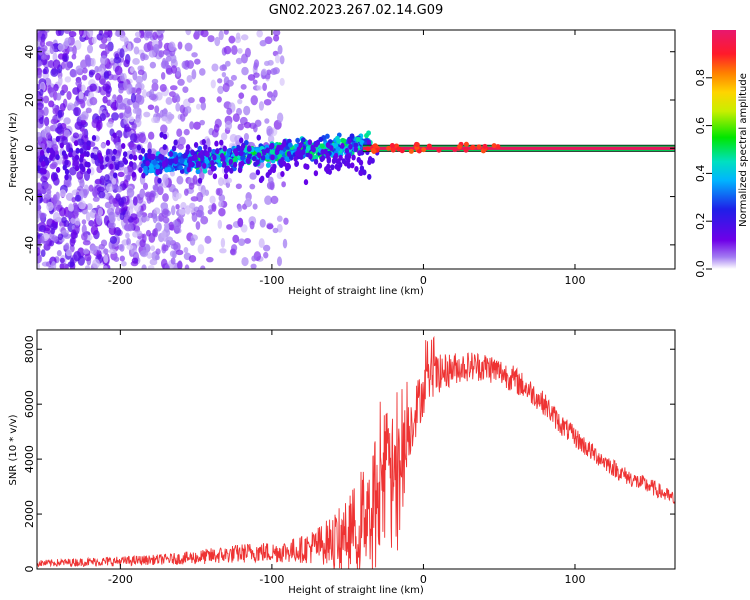 The height and width of the screenshot is (600, 750). Describe the element at coordinates (29, 349) in the screenshot. I see `snr-y-tick-label: 8000` at that location.